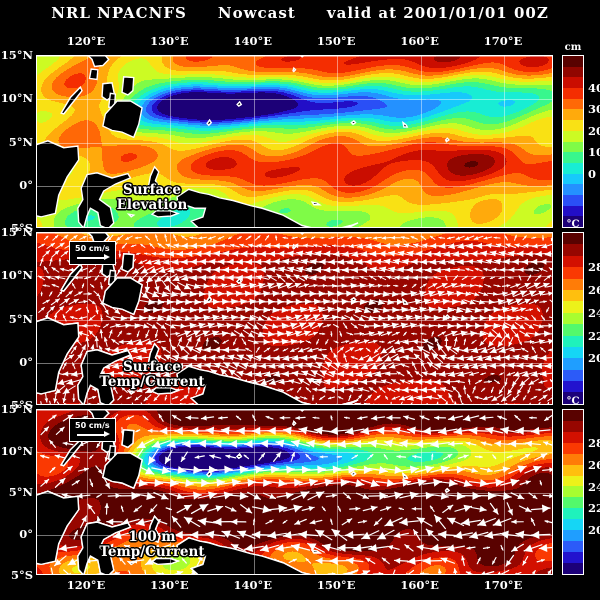  Describe the element at coordinates (573, 401) in the screenshot. I see `colorbar-unit-degc-100m: °C` at that location.